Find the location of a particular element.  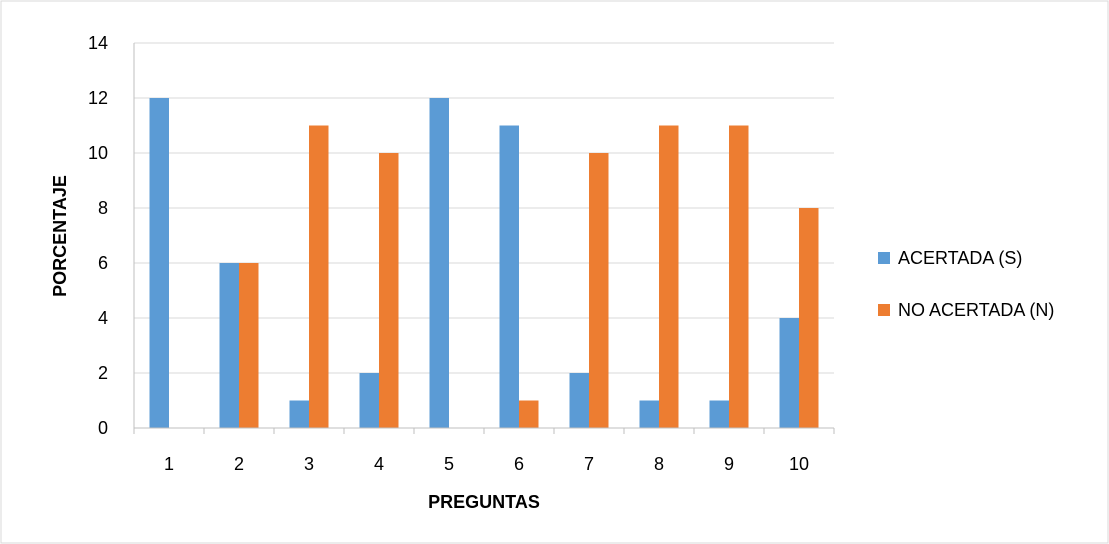

y-tick-label: 12 is located at coordinates (98, 98).